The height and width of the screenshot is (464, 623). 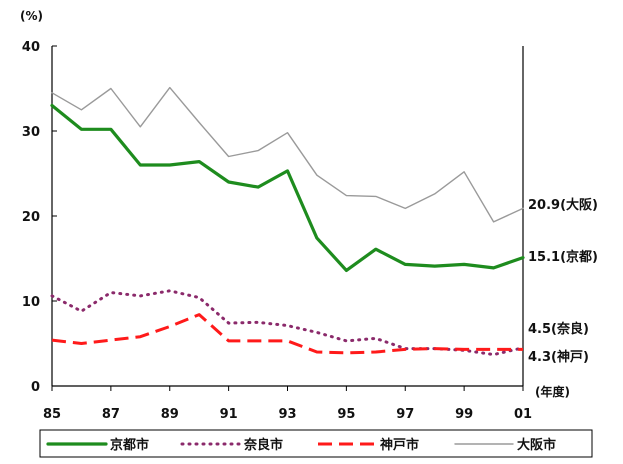 What do you see at coordinates (111, 414) in the screenshot?
I see `x-tick-label: 87` at bounding box center [111, 414].